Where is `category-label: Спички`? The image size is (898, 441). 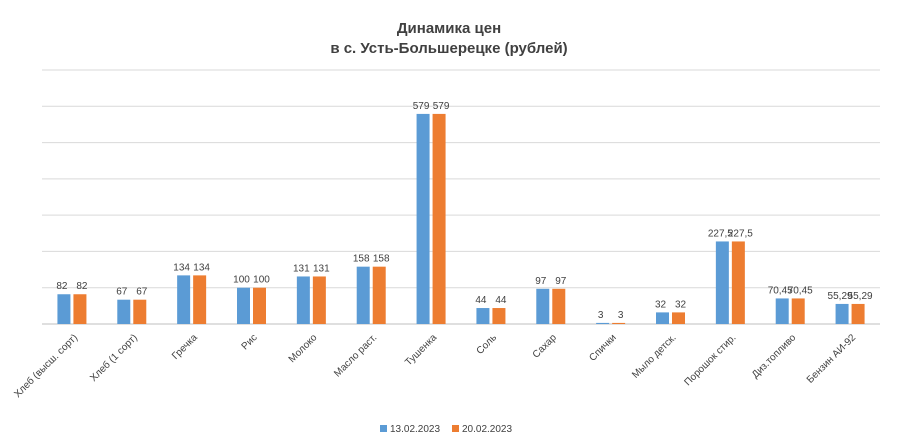 category-label: Спички is located at coordinates (602, 347).